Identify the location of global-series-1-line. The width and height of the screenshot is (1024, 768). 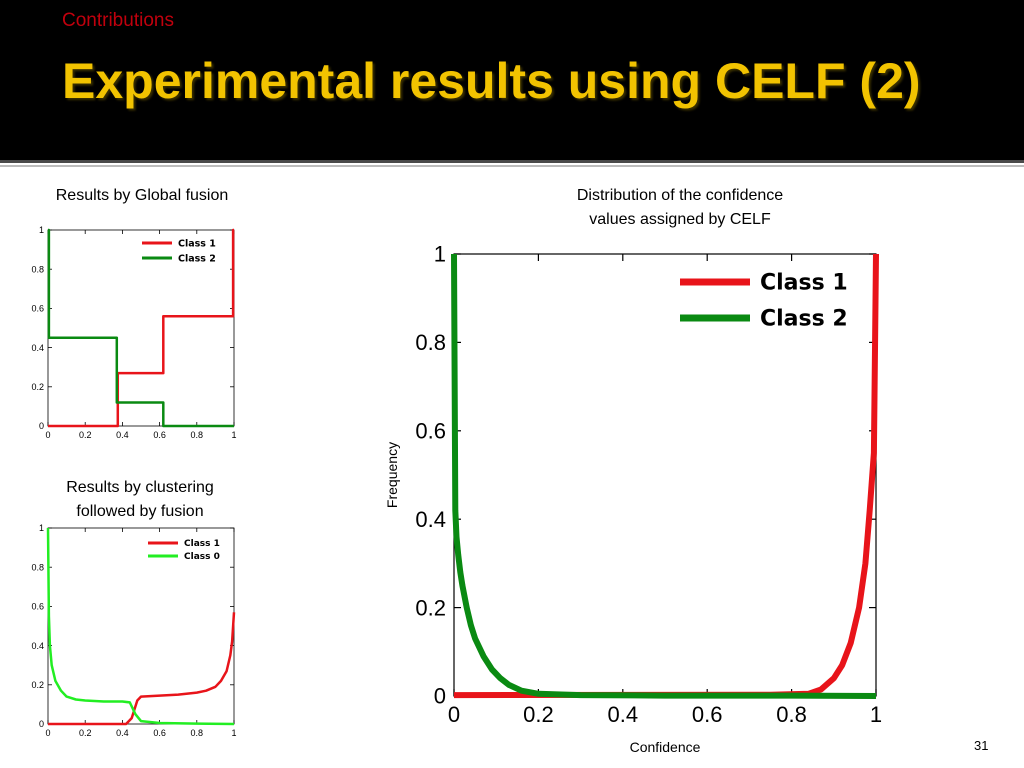
(141, 328).